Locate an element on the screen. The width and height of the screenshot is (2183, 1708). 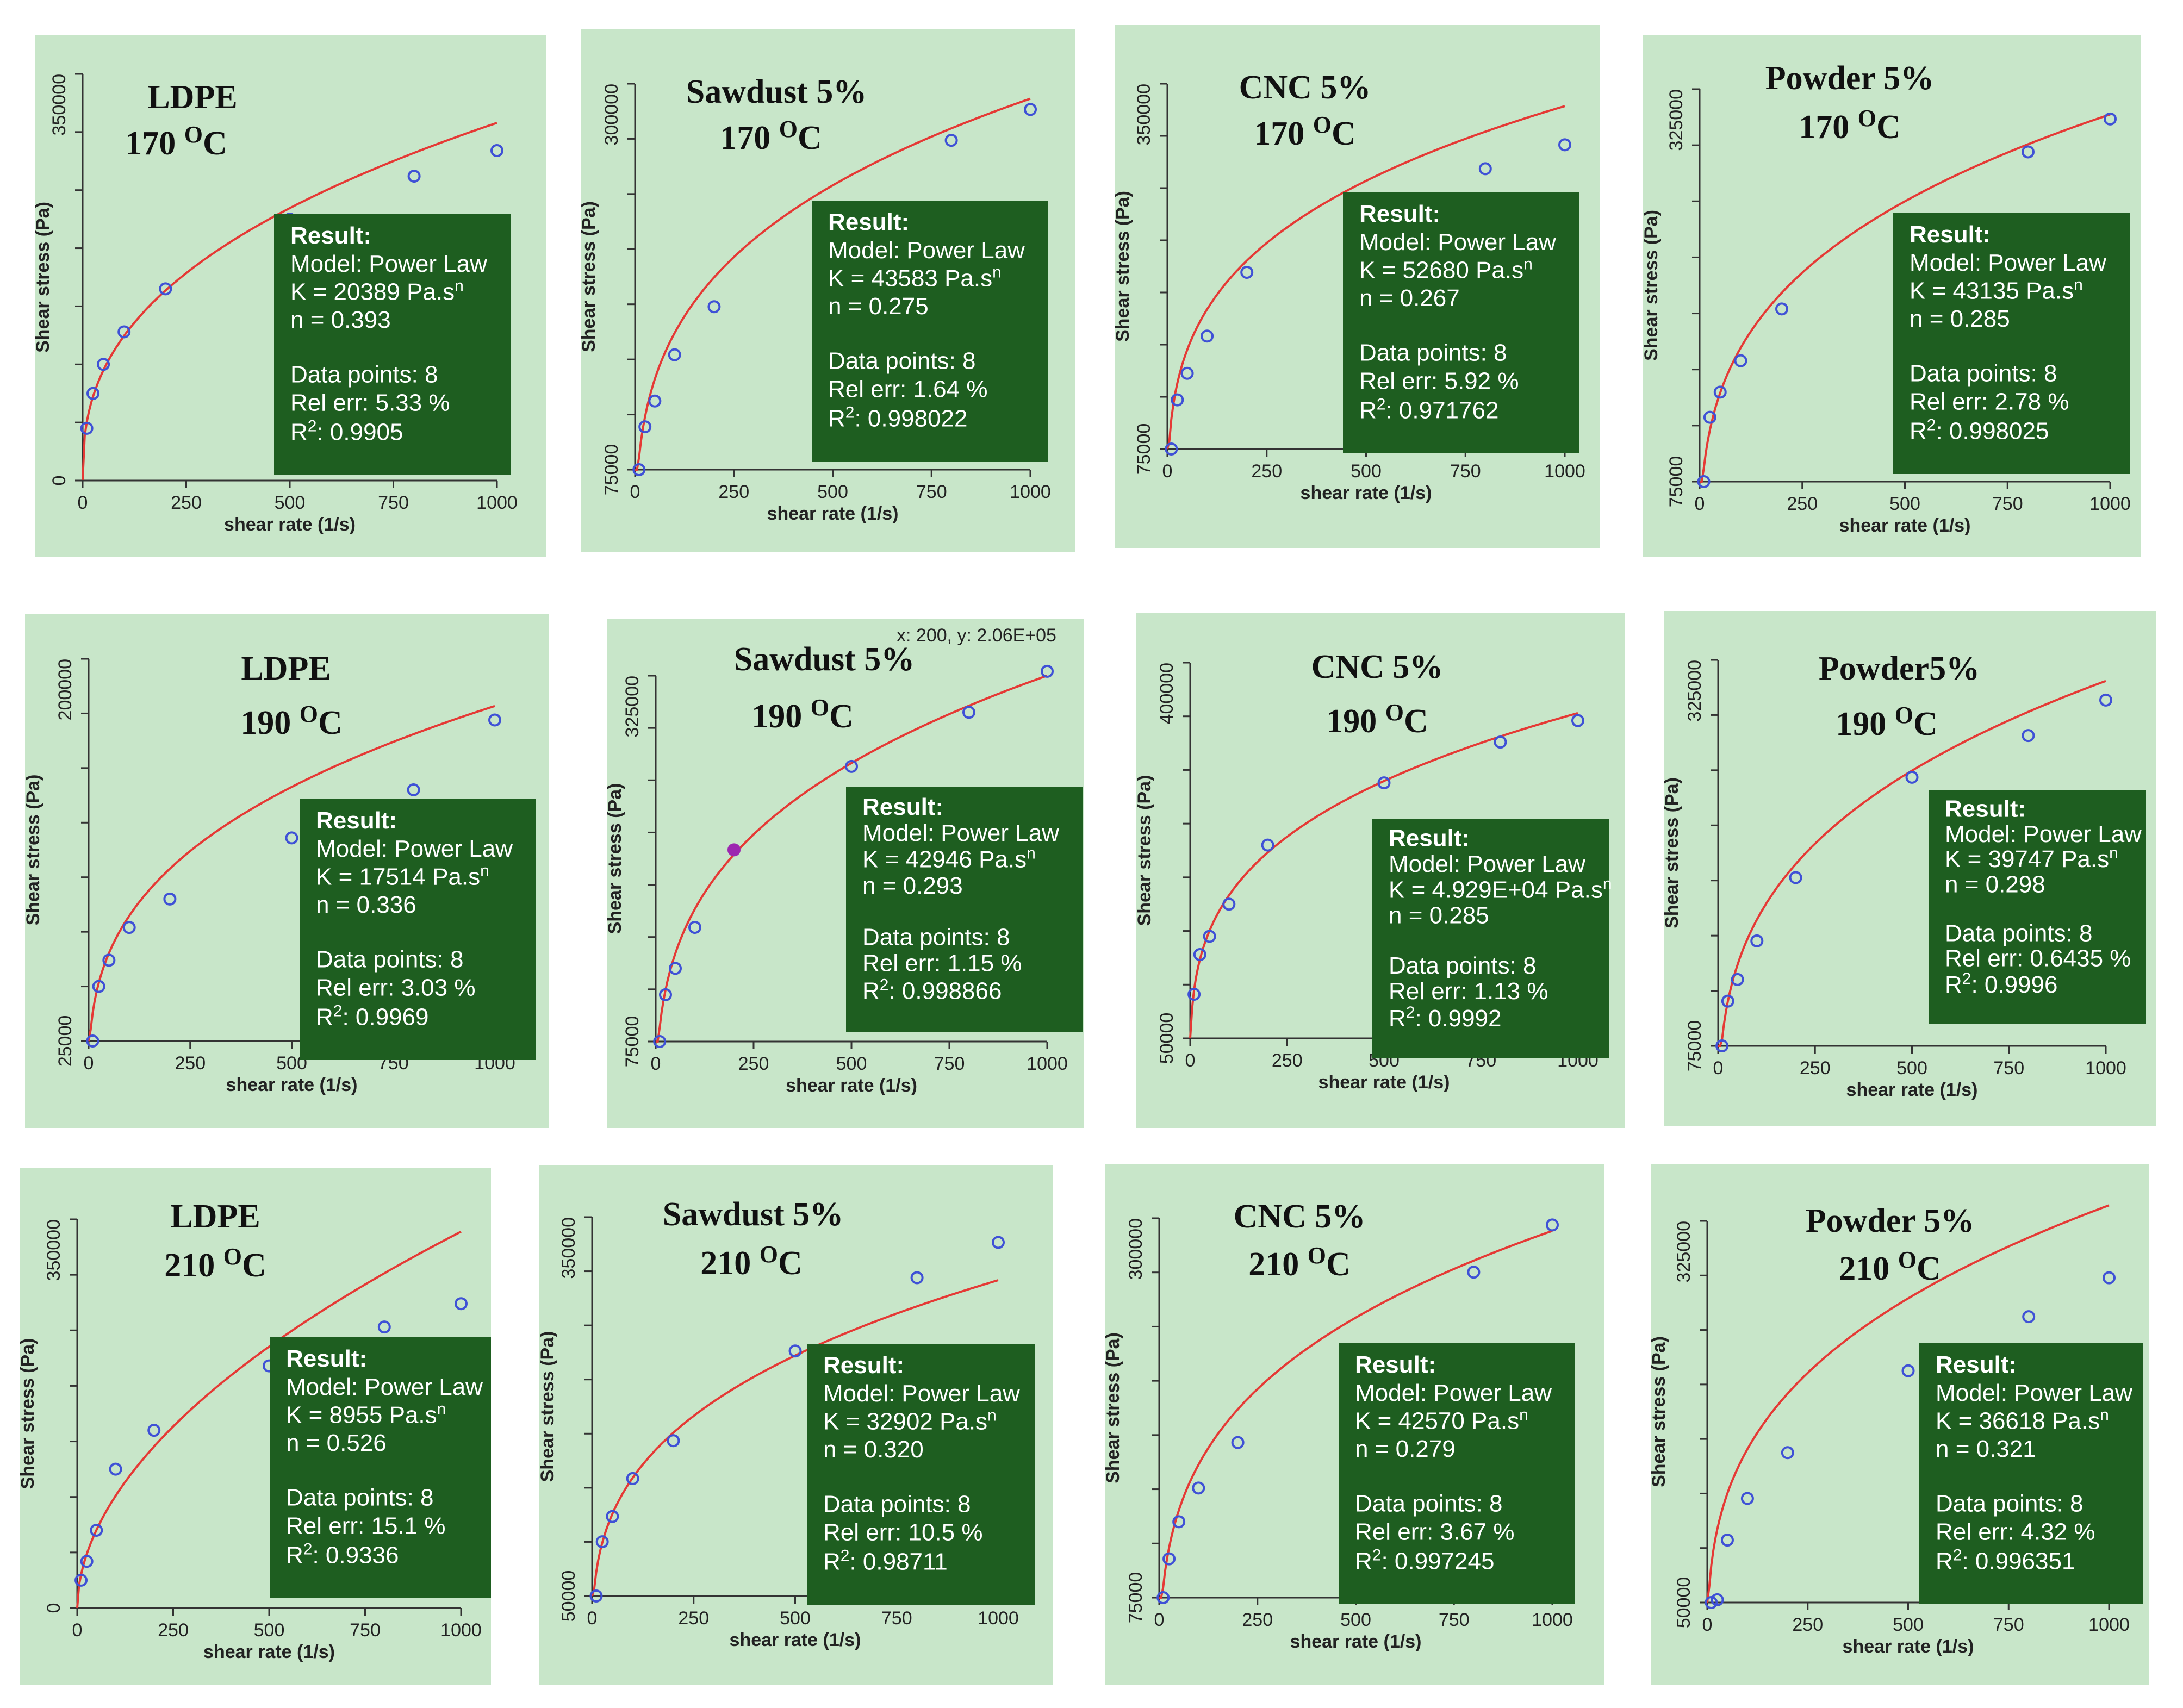
chart-temperature: 190 OC is located at coordinates (1887, 722).